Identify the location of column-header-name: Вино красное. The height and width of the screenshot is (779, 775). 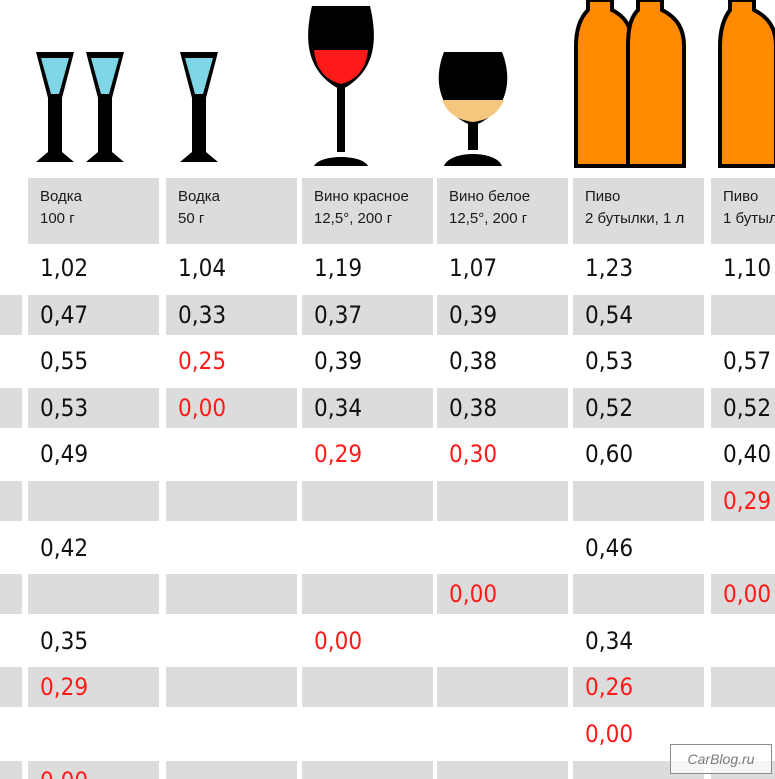
(361, 196).